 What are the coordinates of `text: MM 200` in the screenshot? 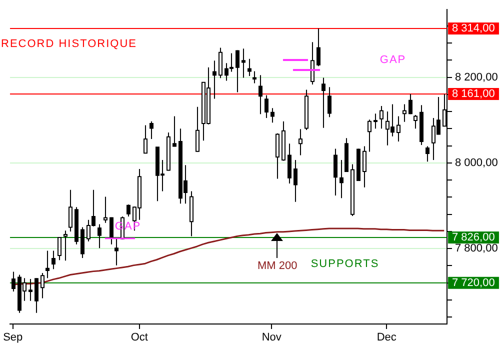 It's located at (278, 266).